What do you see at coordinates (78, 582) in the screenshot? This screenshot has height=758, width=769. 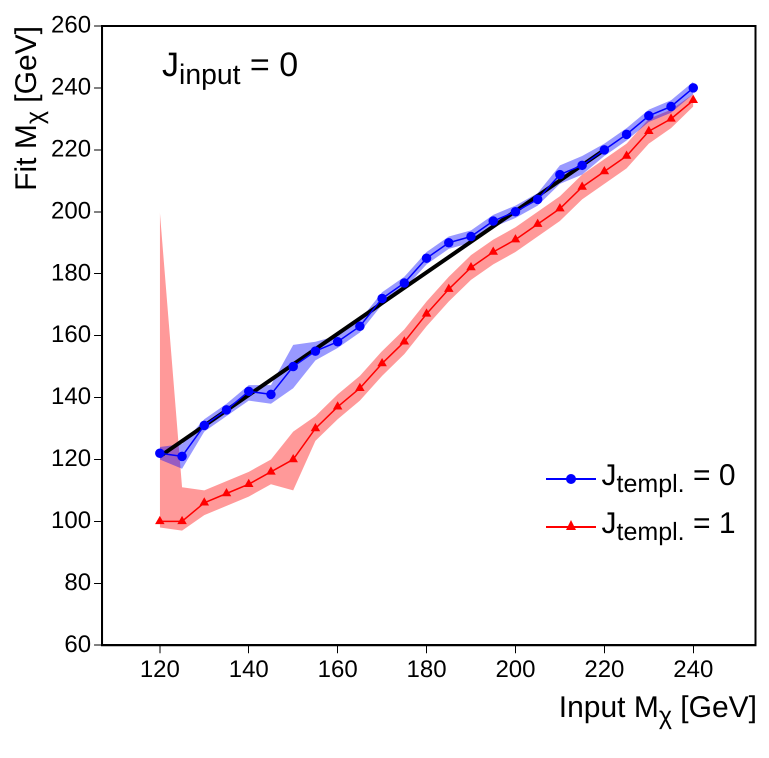 I see `y-tick-label: 80` at bounding box center [78, 582].